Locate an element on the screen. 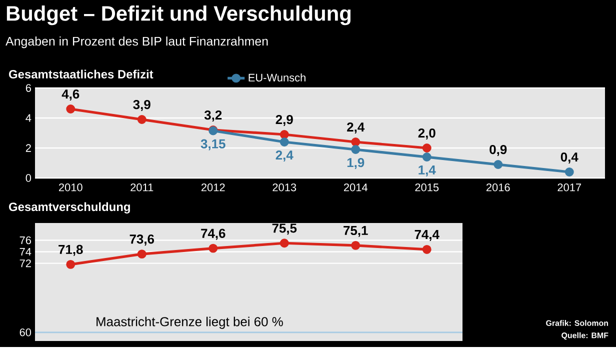  x-tick-label: 2017 is located at coordinates (570, 188).